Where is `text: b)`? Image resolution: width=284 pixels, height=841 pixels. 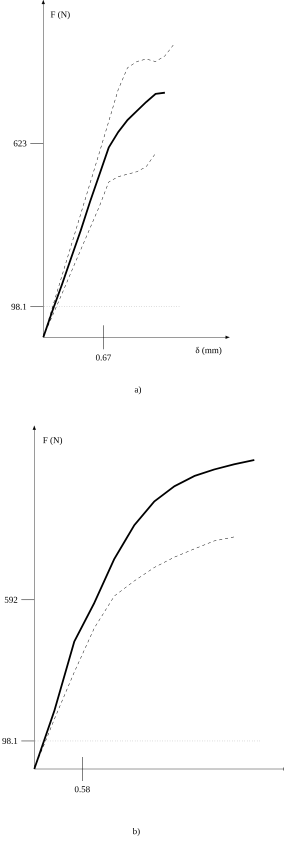
text: b) is located at coordinates (136, 832).